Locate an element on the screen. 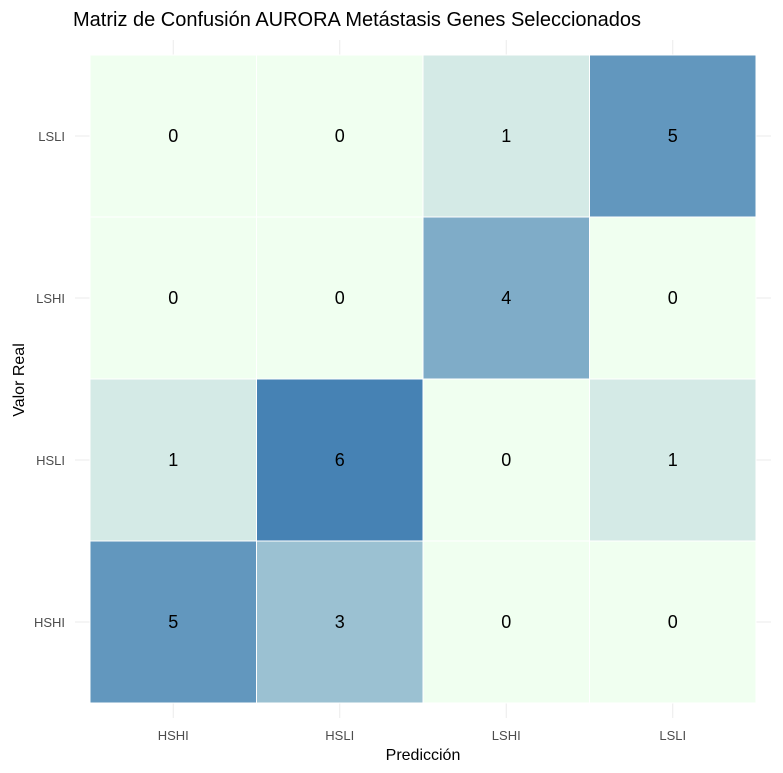 The image size is (783, 773). x-tick-label: HSLI is located at coordinates (339, 735).